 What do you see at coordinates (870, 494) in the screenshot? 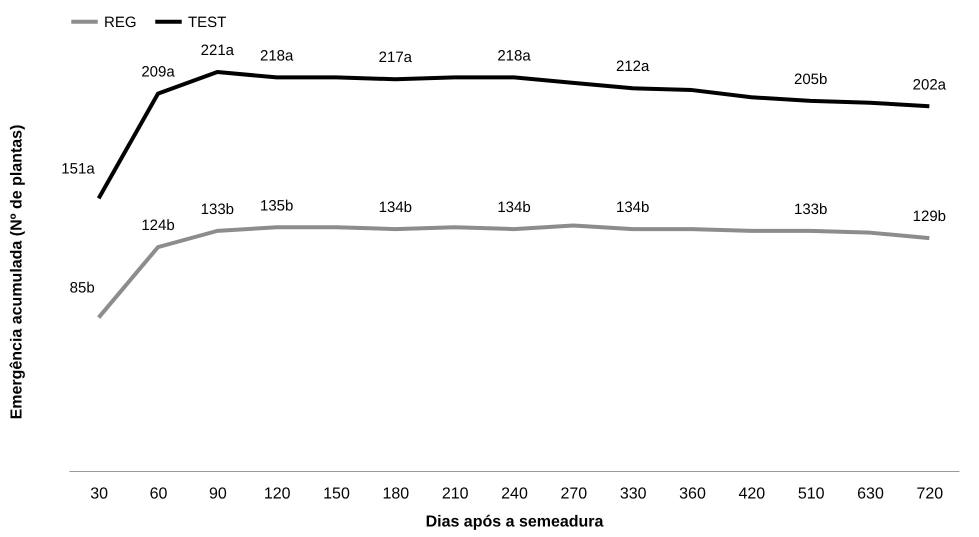
I see `x-tick-label: 630` at bounding box center [870, 494].